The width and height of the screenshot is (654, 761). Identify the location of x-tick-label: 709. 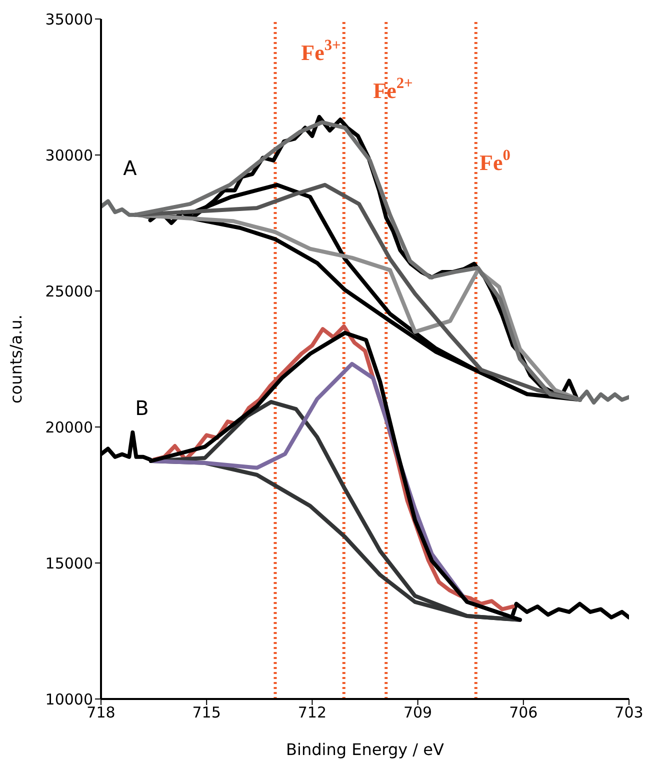
(417, 713).